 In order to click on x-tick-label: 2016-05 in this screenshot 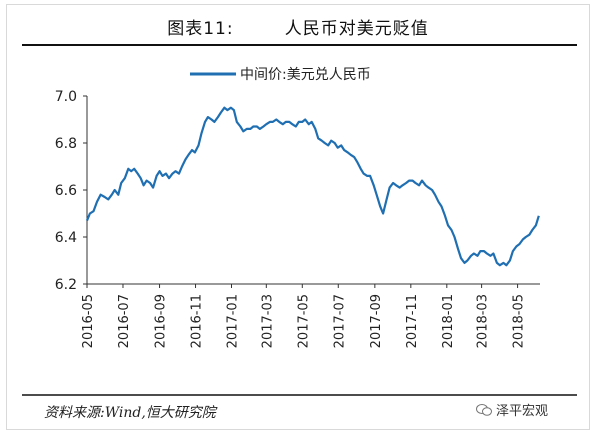, I will do `click(88, 321)`.